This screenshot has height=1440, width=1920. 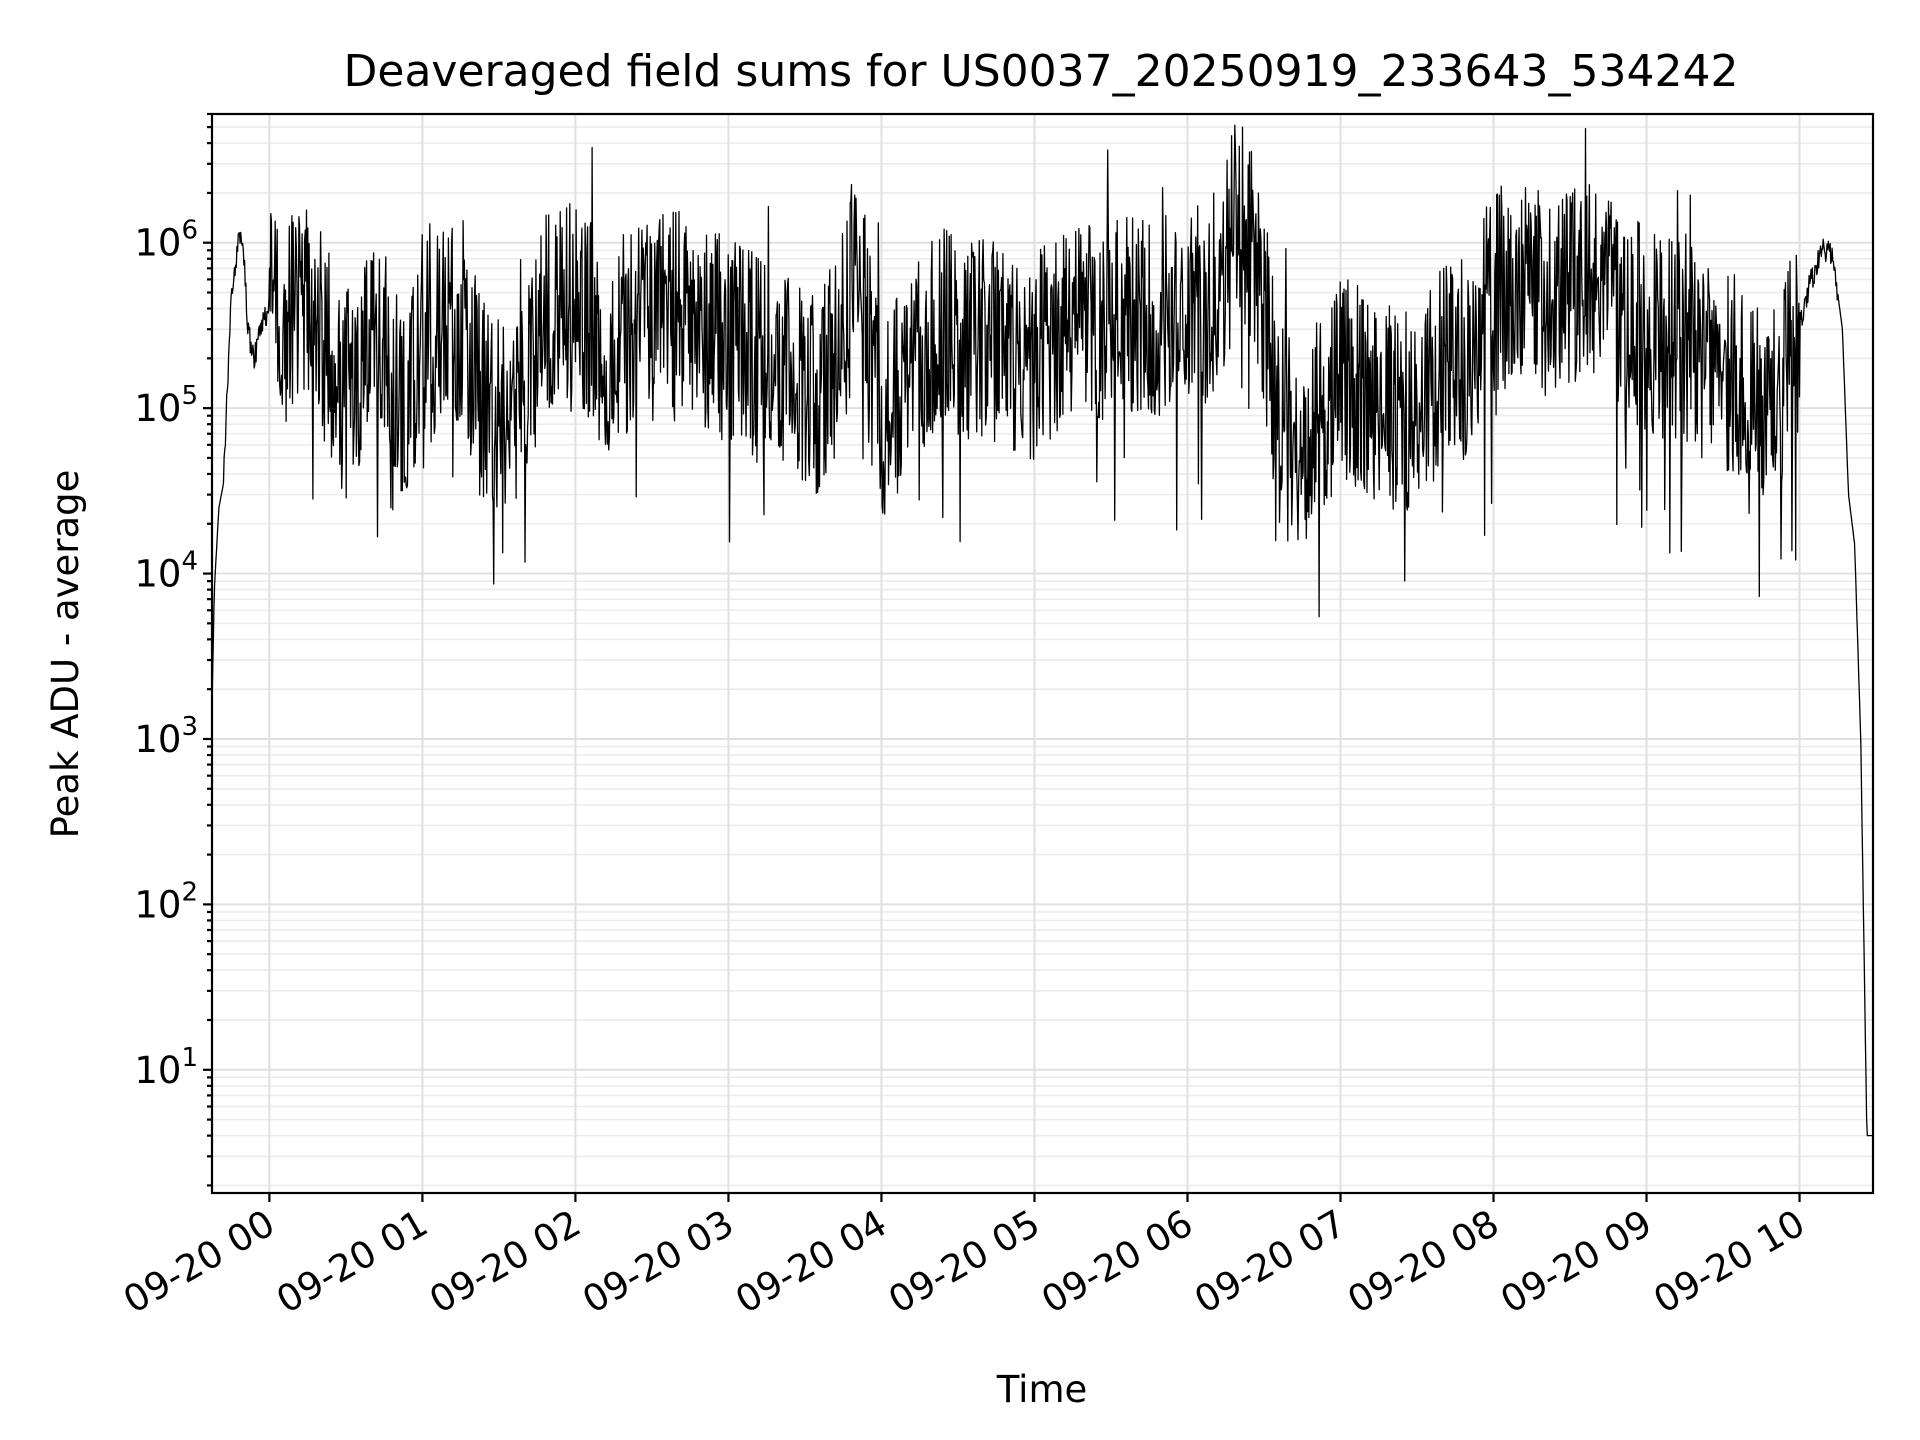 I want to click on y-tick-label: 10⁴, so click(x=166, y=571).